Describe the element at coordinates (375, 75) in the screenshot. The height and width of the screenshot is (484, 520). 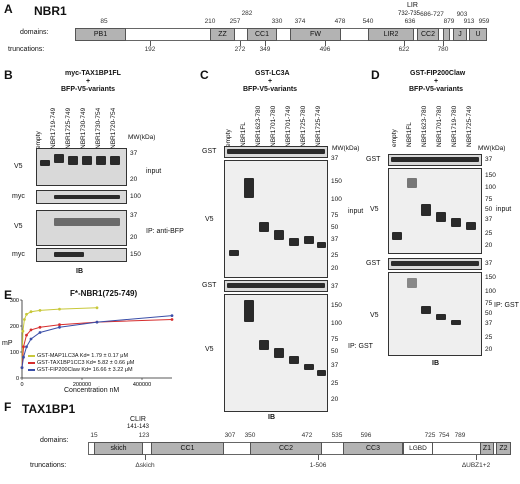
I see `panel-d-letter: D` at that location.